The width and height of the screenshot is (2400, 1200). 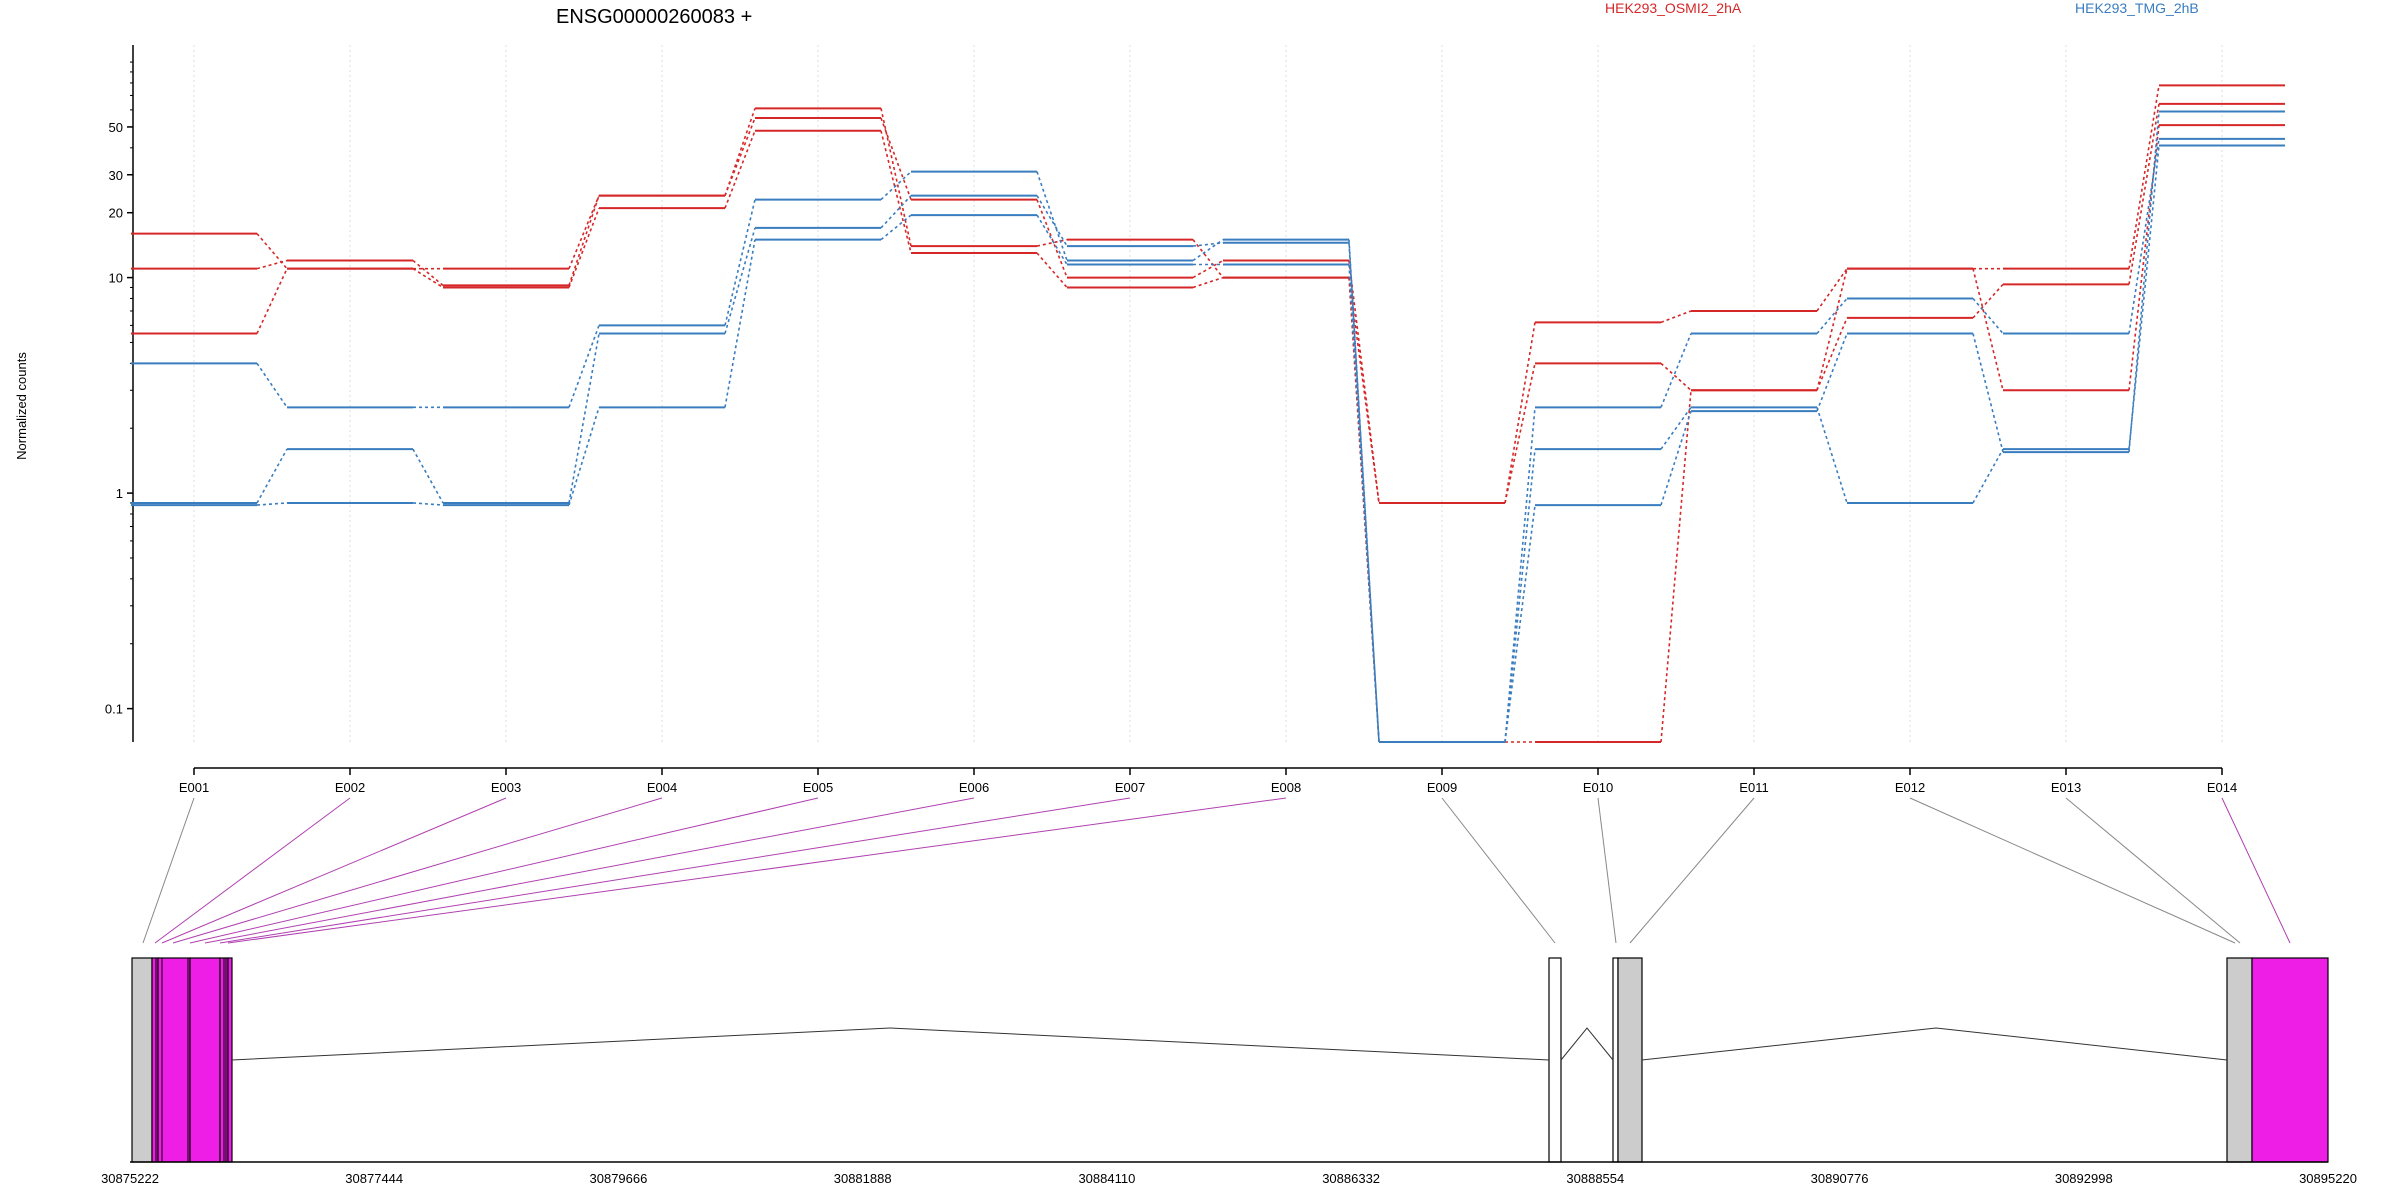 I want to click on y-tick-label: 0.1, so click(x=114, y=709).